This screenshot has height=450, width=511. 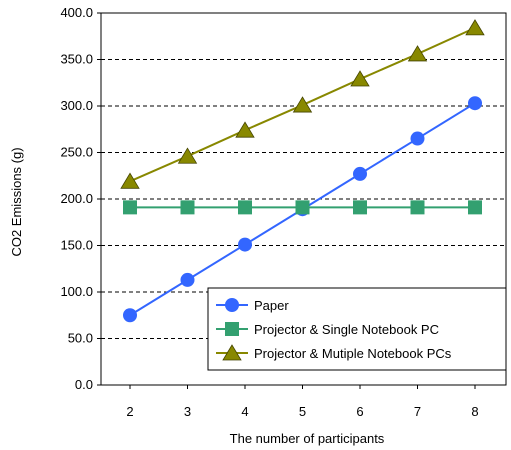 What do you see at coordinates (76, 59) in the screenshot?
I see `y-tick-label: 350.0` at bounding box center [76, 59].